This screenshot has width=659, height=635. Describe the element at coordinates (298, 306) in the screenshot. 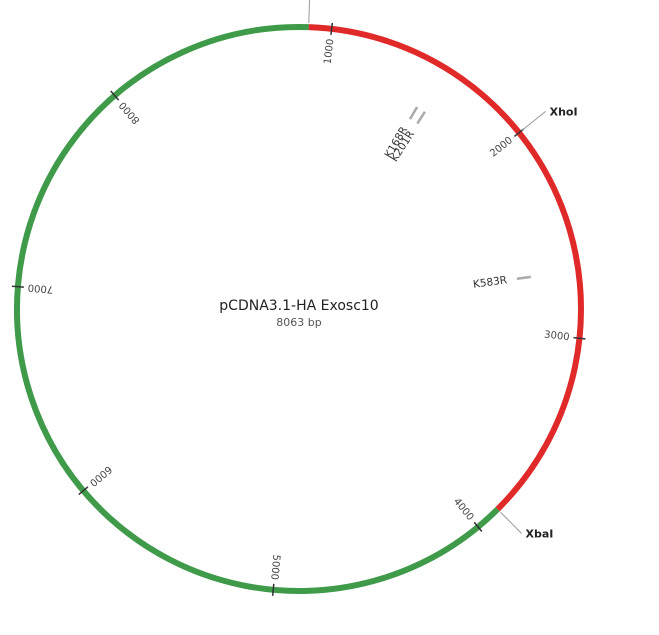

I see `plasmid-name: pCDNA3.1-HA Exosc10` at that location.